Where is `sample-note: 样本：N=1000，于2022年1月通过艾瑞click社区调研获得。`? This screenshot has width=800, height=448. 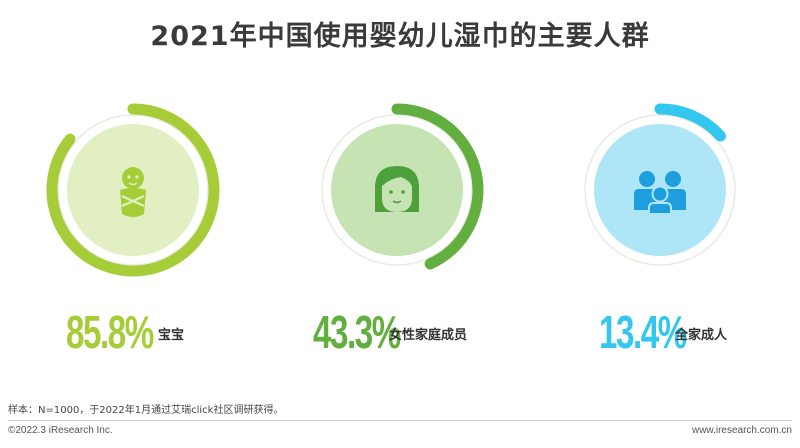 sample-note: 样本：N=1000，于2022年1月通过艾瑞click社区调研获得。 is located at coordinates (146, 410).